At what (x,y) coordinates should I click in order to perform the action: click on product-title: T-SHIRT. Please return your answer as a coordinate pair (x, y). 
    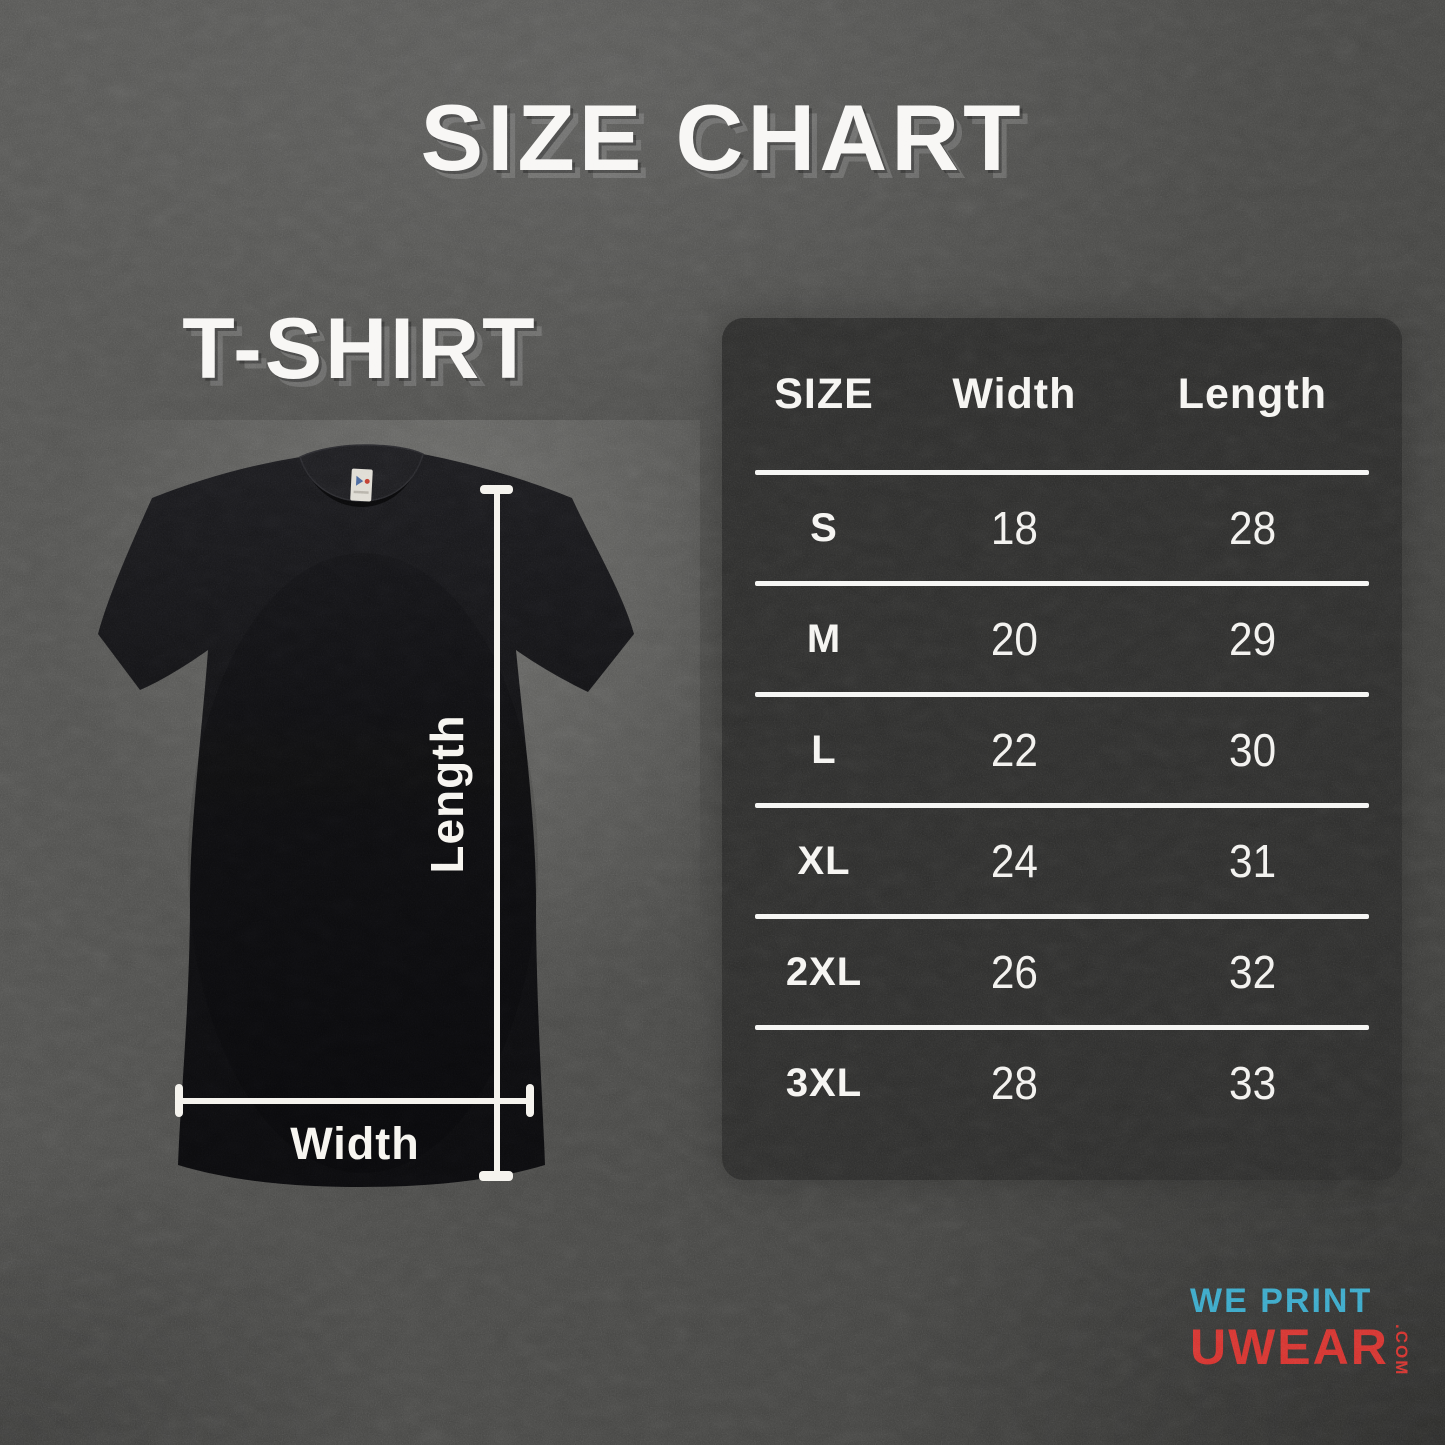
    Looking at the image, I should click on (360, 349).